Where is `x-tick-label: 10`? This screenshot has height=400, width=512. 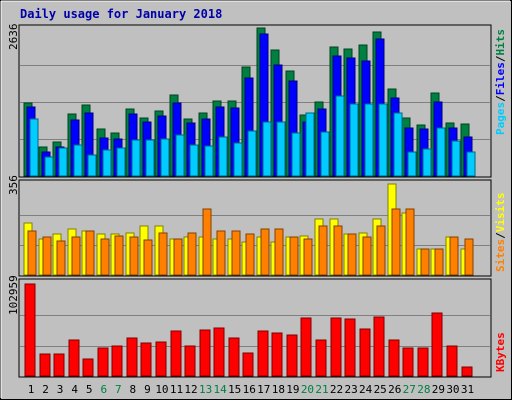 x-tick-label: 10 is located at coordinates (161, 389).